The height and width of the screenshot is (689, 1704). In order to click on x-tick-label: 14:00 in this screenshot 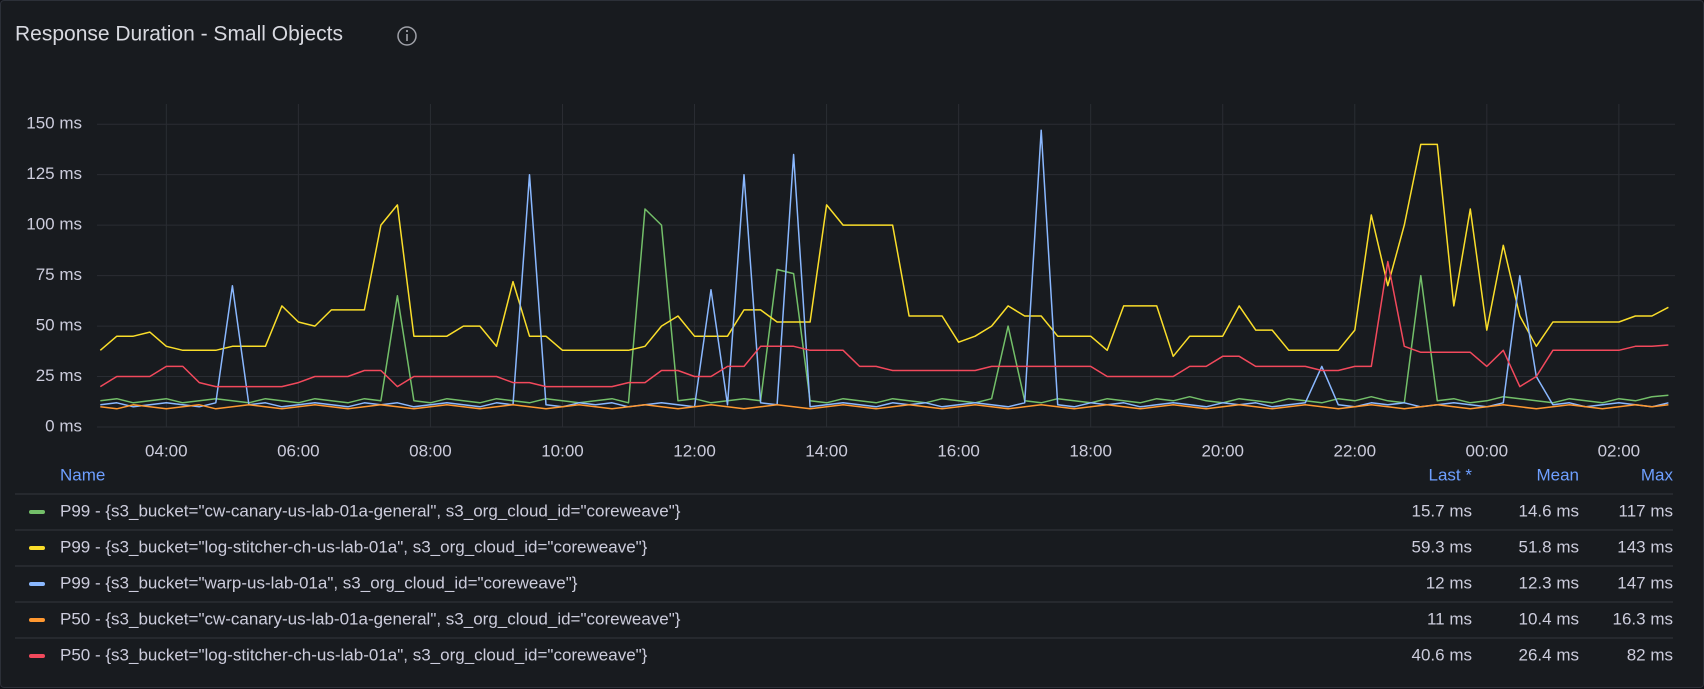, I will do `click(826, 450)`.